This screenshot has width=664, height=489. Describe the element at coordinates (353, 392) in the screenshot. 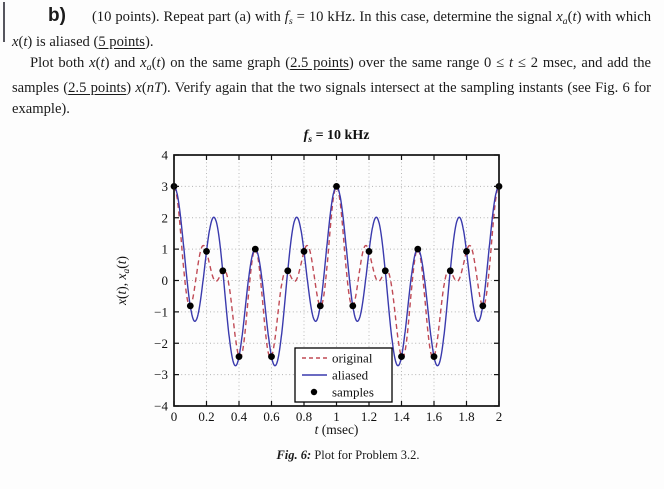

I see `legend-label-samples: samples` at that location.